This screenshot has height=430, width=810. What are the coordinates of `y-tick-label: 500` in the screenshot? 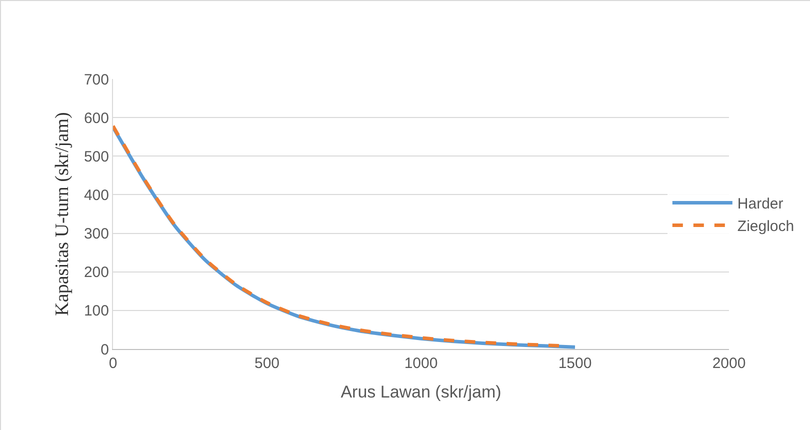 It's located at (96, 157).